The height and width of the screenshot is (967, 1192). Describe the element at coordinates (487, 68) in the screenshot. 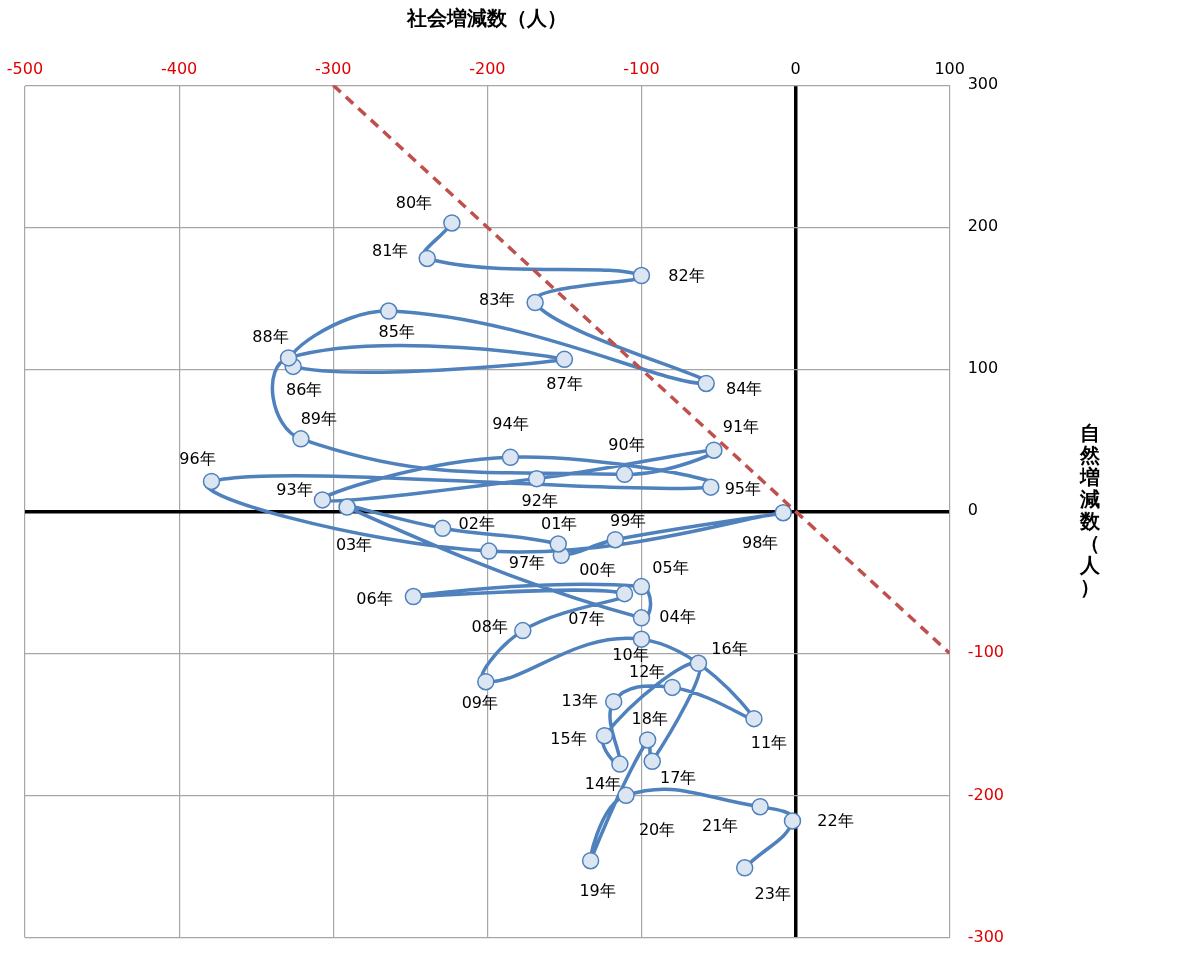

I see `x-tick-label: -200` at that location.